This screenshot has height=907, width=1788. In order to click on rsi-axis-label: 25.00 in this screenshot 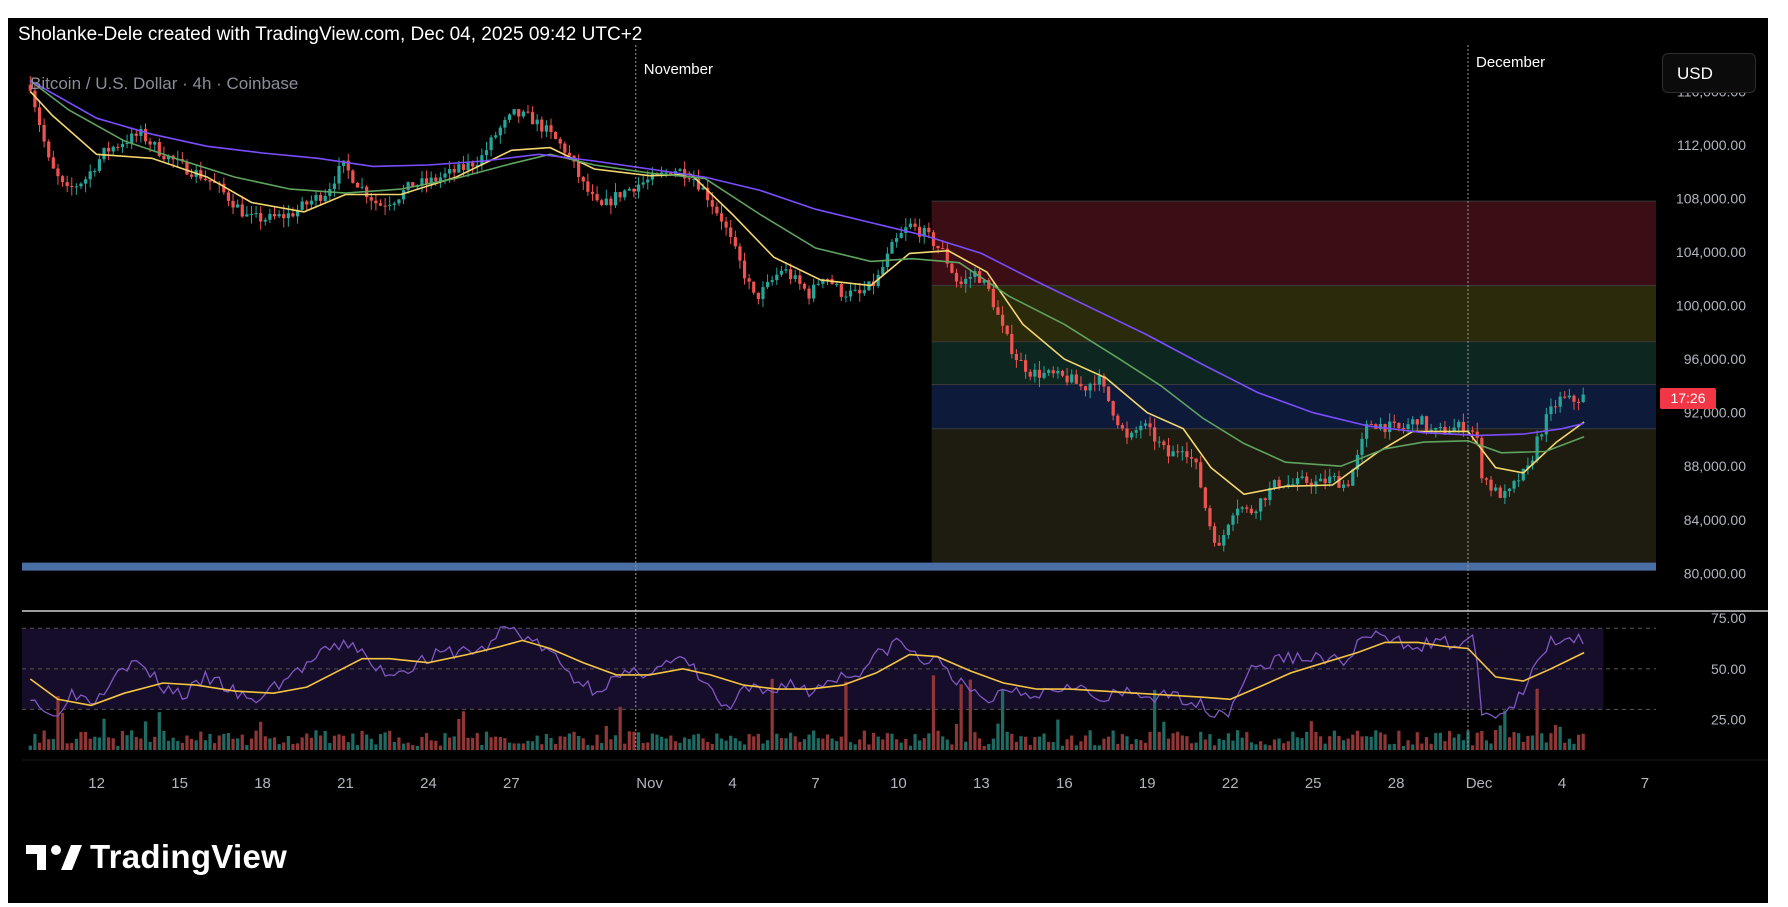, I will do `click(1728, 720)`.